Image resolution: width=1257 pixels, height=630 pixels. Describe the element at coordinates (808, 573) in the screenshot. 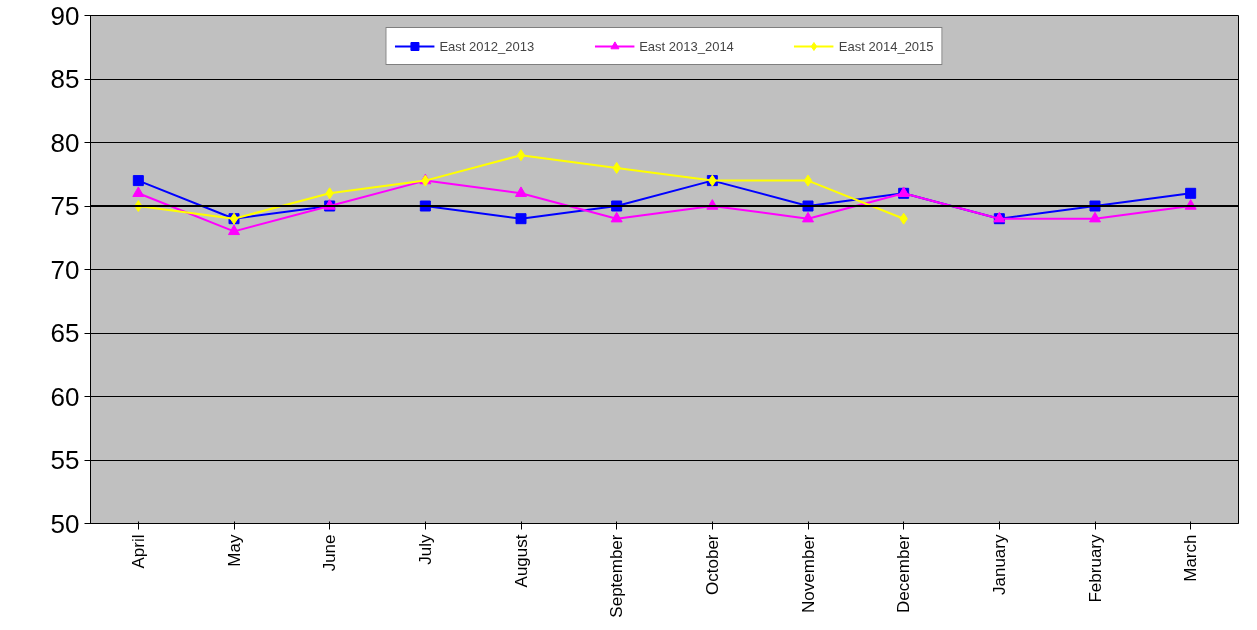

I see `x-tick-label: November` at that location.